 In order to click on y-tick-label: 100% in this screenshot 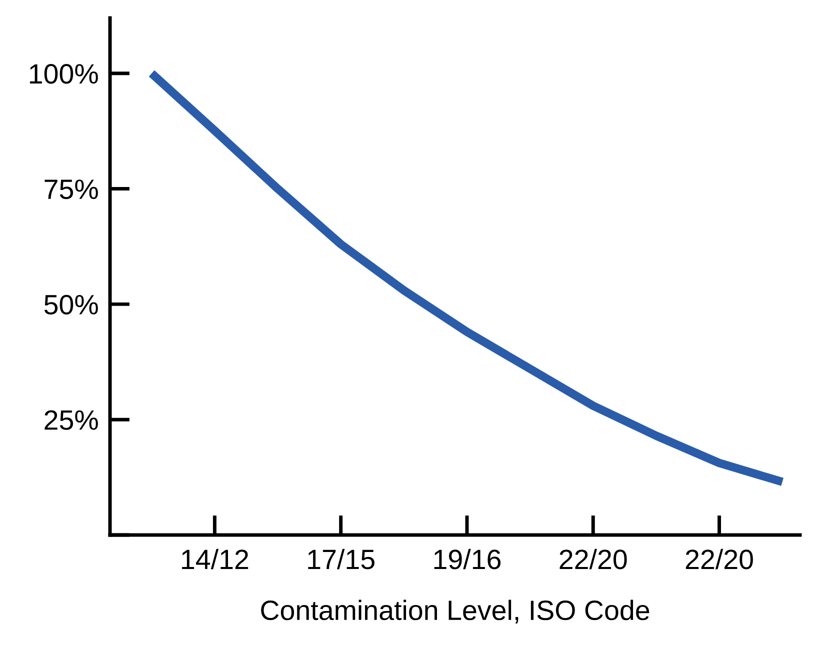, I will do `click(64, 74)`.